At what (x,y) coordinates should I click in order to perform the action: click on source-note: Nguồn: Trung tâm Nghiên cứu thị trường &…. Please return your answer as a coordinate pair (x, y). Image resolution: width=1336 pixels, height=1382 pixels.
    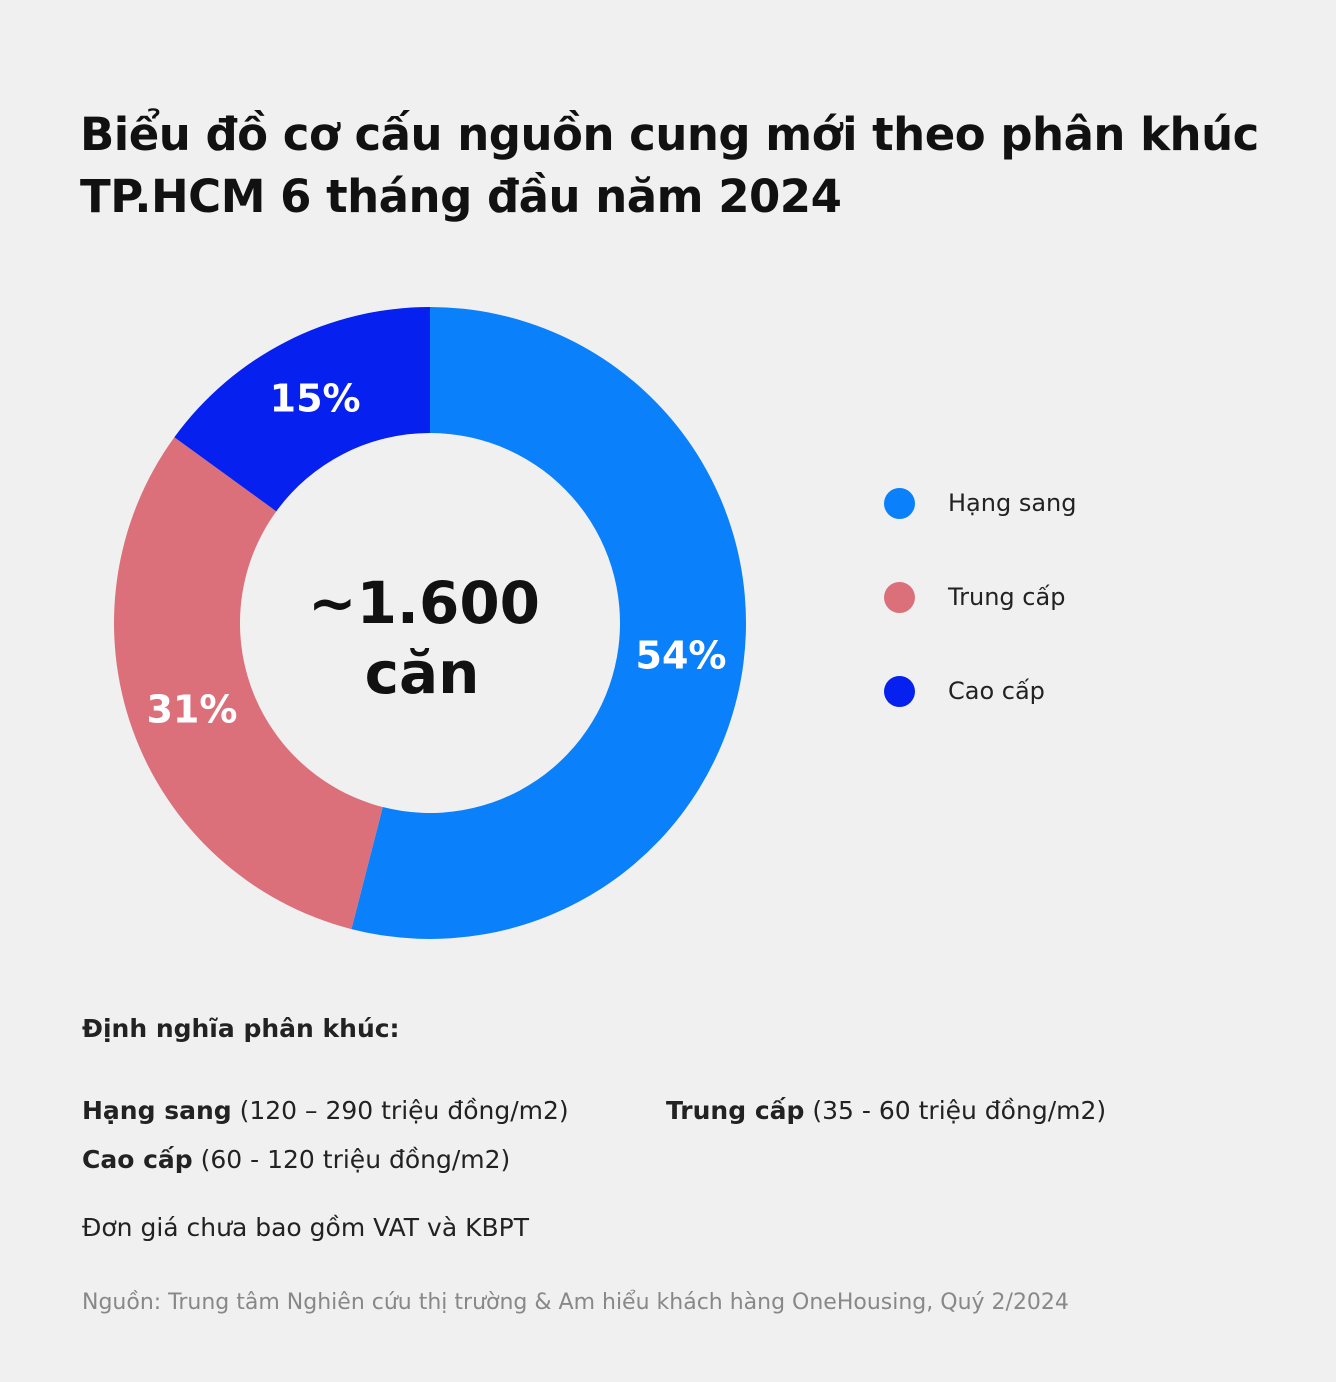
    Looking at the image, I should click on (575, 1302).